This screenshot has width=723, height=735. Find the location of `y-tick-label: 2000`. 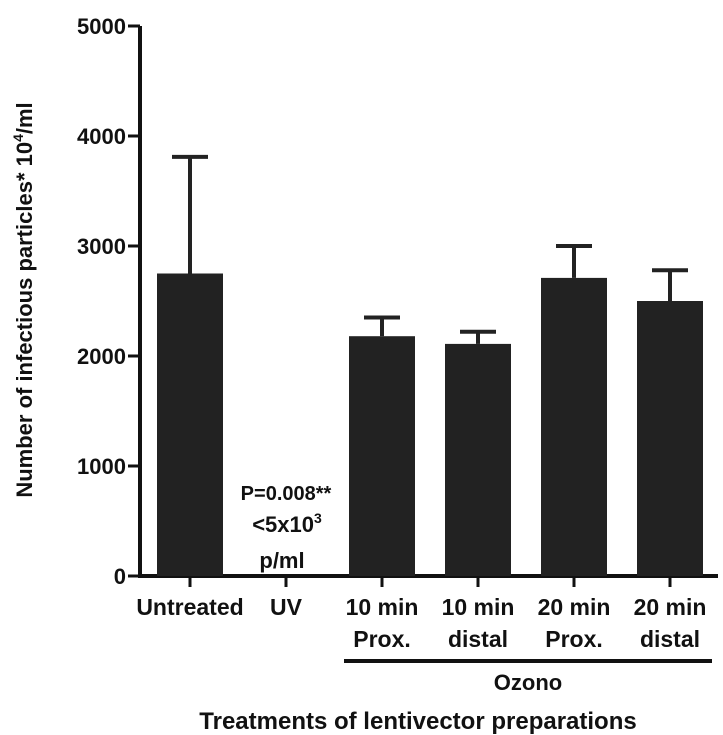

y-tick-label: 2000 is located at coordinates (101, 356).